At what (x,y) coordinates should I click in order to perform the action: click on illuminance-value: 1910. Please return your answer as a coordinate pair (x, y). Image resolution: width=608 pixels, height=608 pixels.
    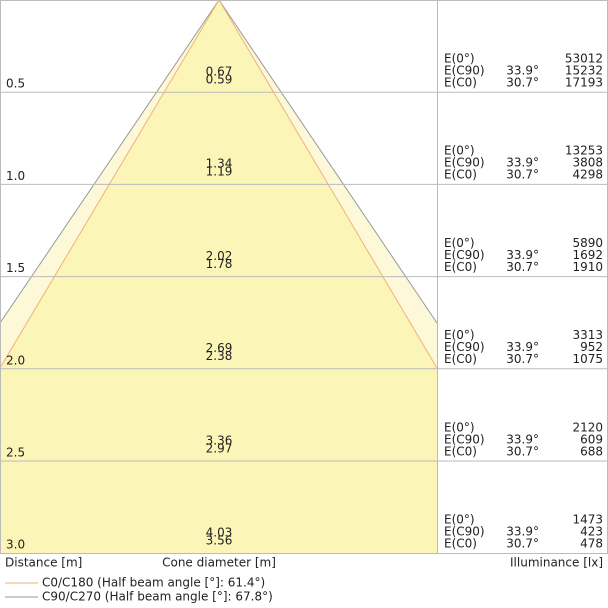
    Looking at the image, I should click on (587, 267).